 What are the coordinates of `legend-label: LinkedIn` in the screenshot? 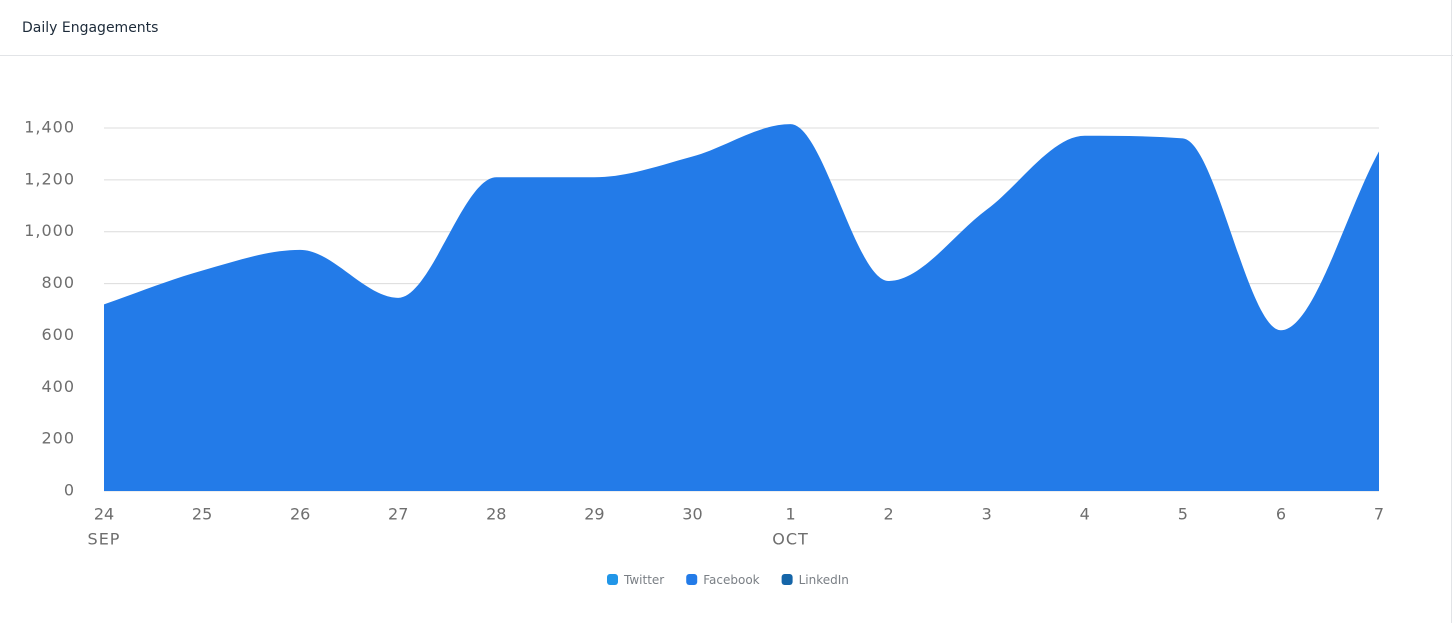 It's located at (824, 580).